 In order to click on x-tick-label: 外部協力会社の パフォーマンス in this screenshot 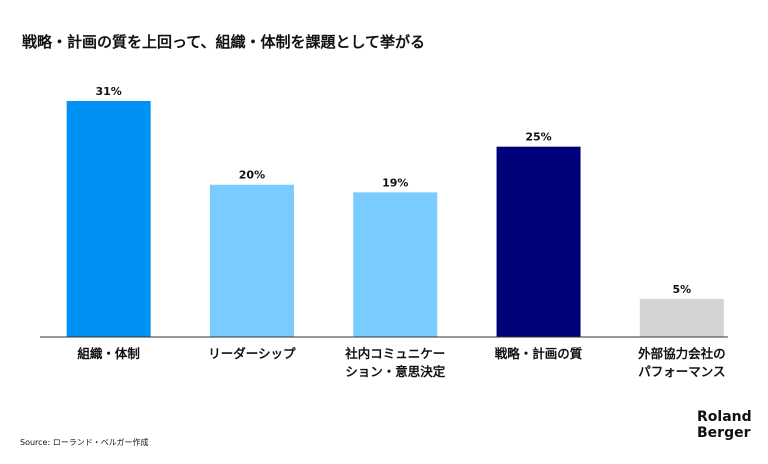, I will do `click(682, 362)`.